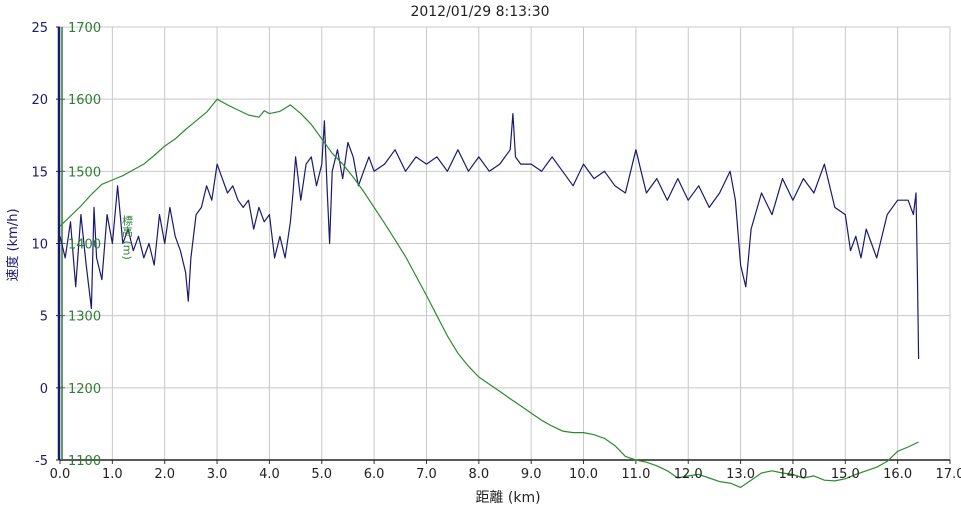 Image resolution: width=961 pixels, height=514 pixels. Describe the element at coordinates (84, 172) in the screenshot. I see `y-right-tick-label: 1500` at that location.